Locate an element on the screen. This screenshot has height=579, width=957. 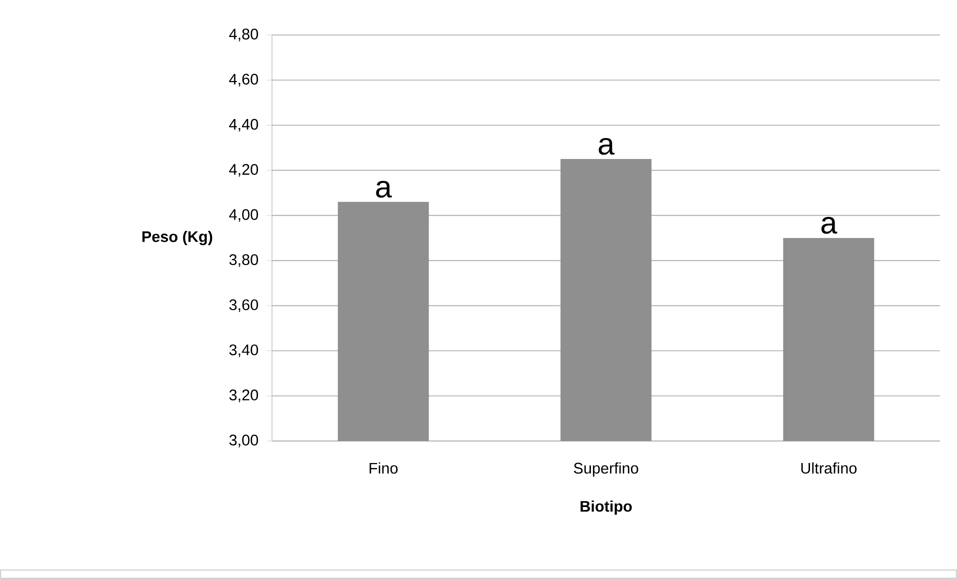
x-axis-title: Biotipo is located at coordinates (606, 507).